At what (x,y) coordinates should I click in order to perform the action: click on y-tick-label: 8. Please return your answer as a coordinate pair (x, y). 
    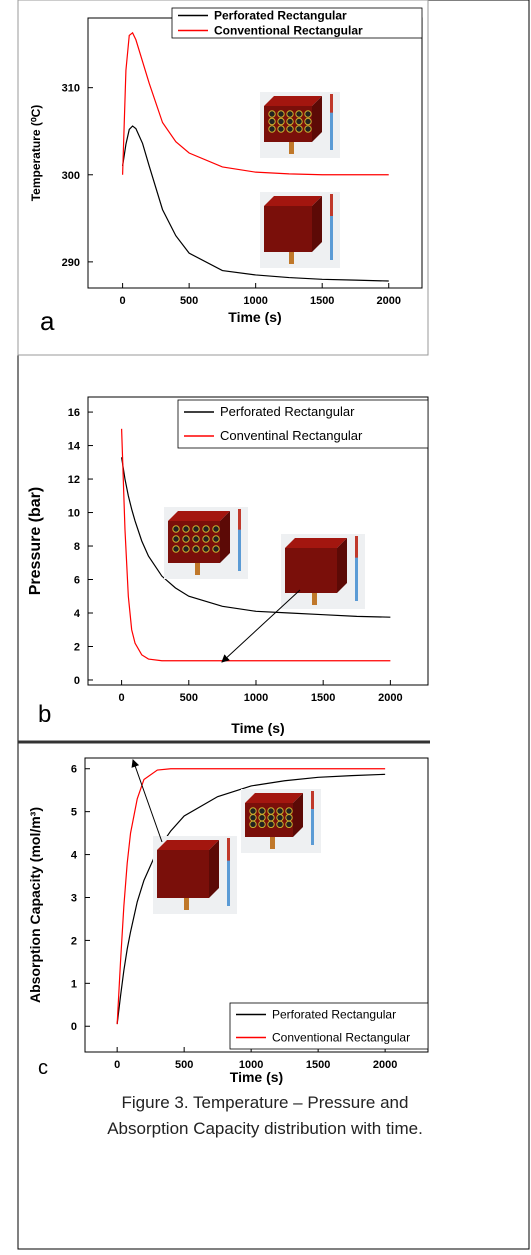
    Looking at the image, I should click on (77, 547).